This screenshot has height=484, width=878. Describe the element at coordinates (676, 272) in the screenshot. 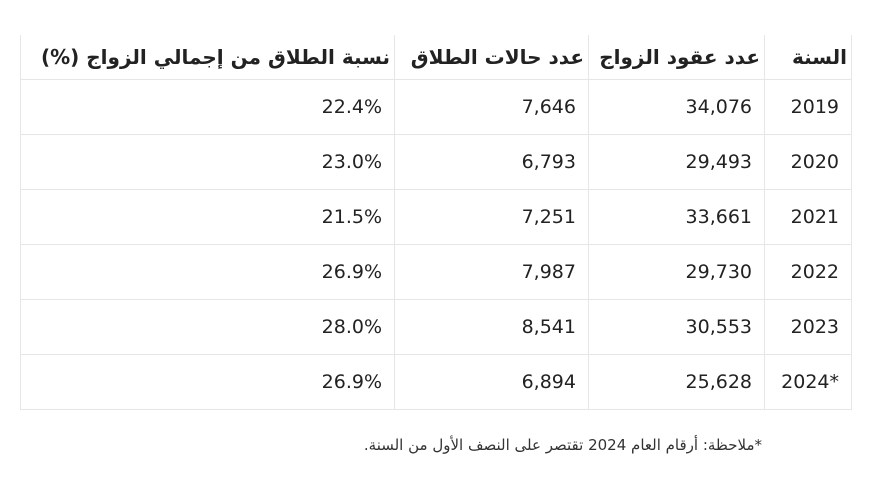

I see `table-cell: 29,730` at that location.